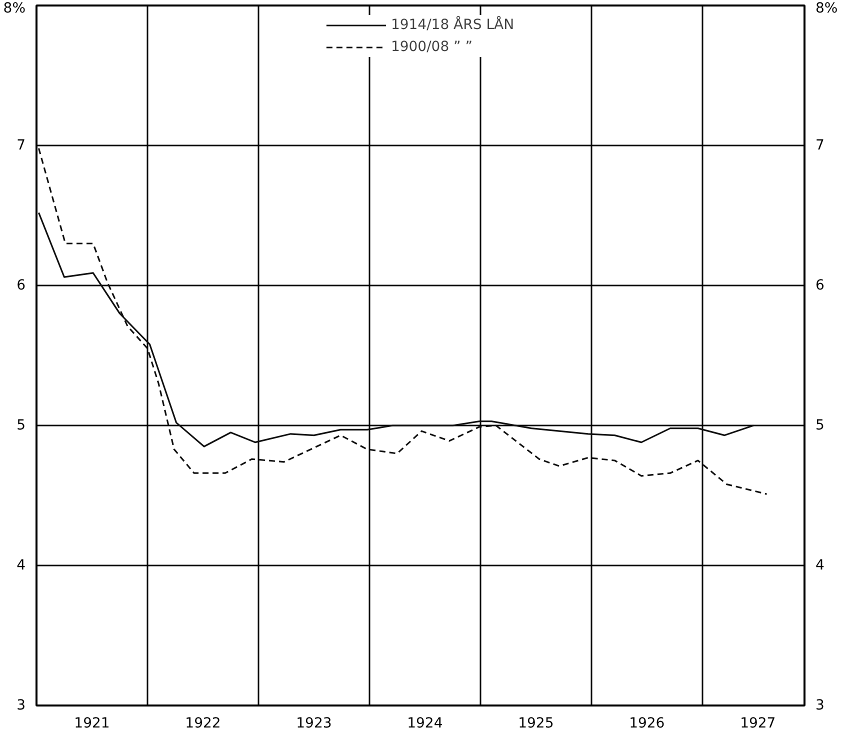  What do you see at coordinates (536, 724) in the screenshot?
I see `x-tick-label: 1925` at bounding box center [536, 724].